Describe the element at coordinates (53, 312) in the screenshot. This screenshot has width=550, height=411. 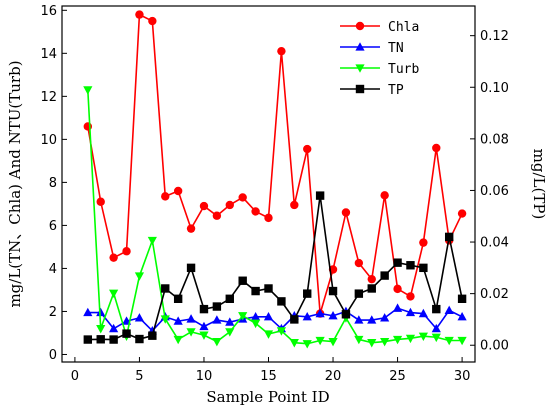
I see `y-left-tick-label: 2` at that location.